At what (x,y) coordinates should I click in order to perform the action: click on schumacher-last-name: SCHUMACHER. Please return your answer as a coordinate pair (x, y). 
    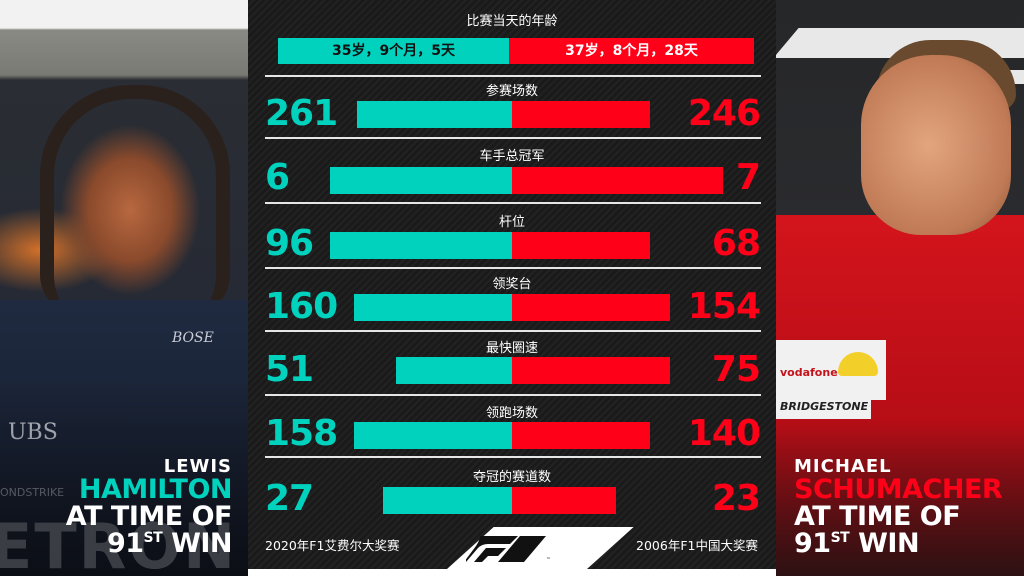
    Looking at the image, I should click on (898, 489).